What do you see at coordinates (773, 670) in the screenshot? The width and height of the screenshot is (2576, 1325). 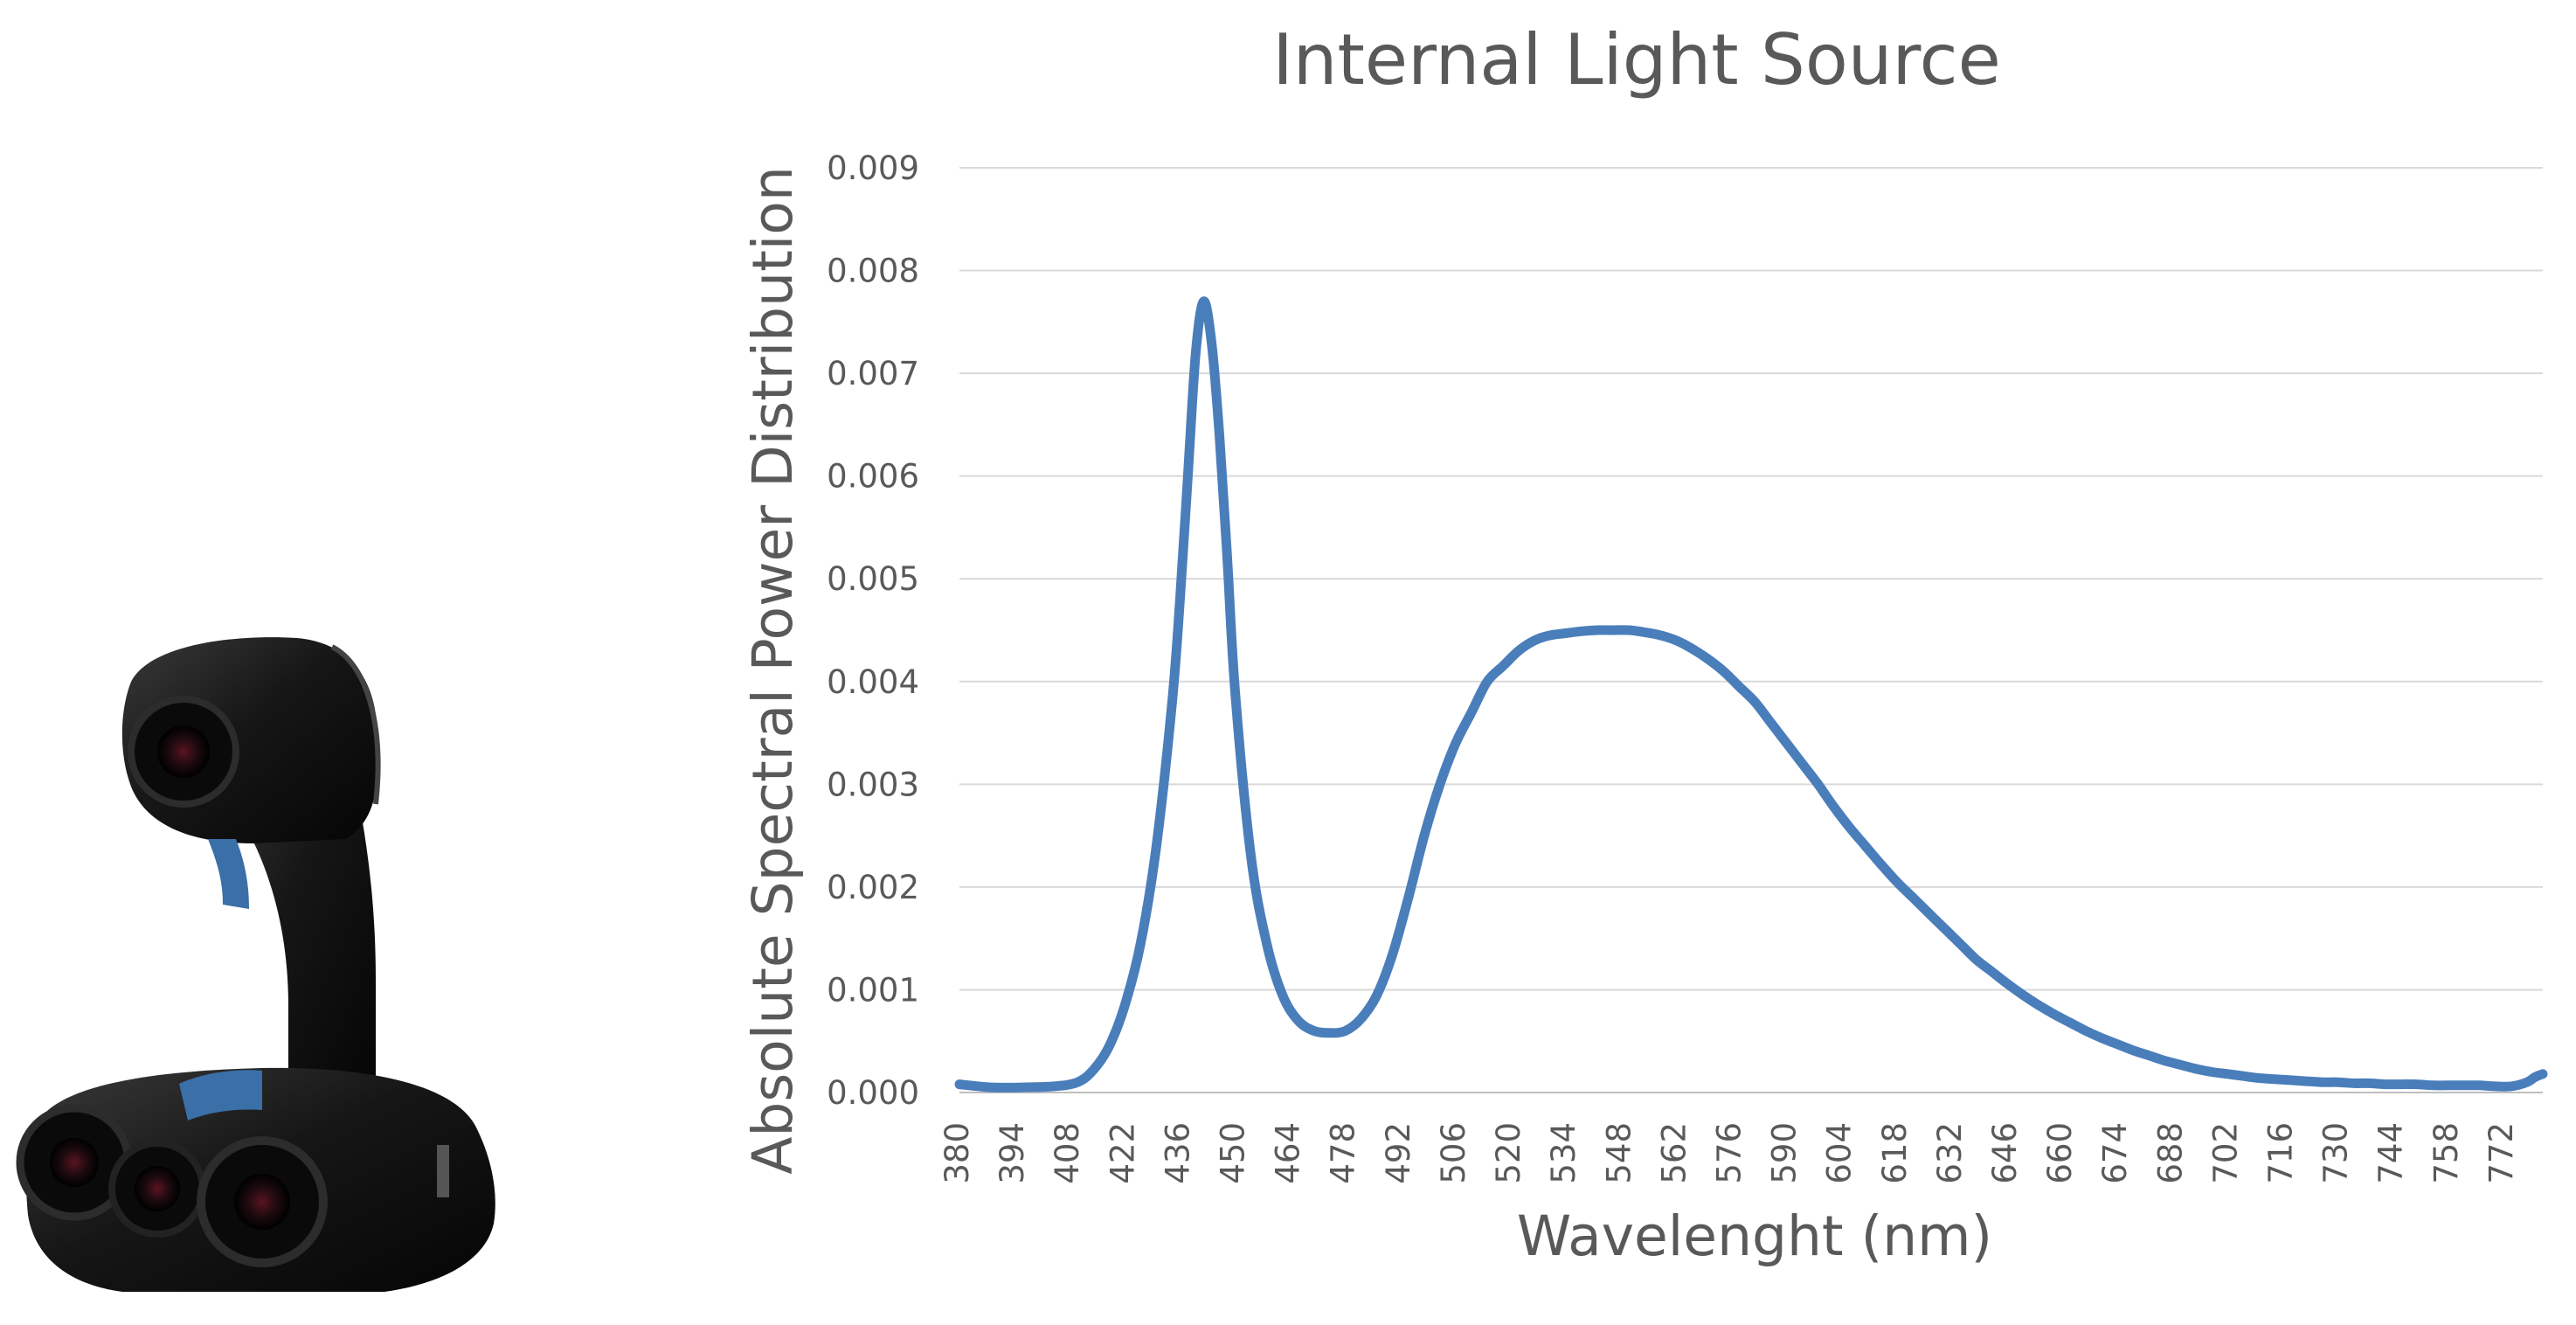 I see `y-axis-label: Absolute Spectral Power Distribution` at bounding box center [773, 670].